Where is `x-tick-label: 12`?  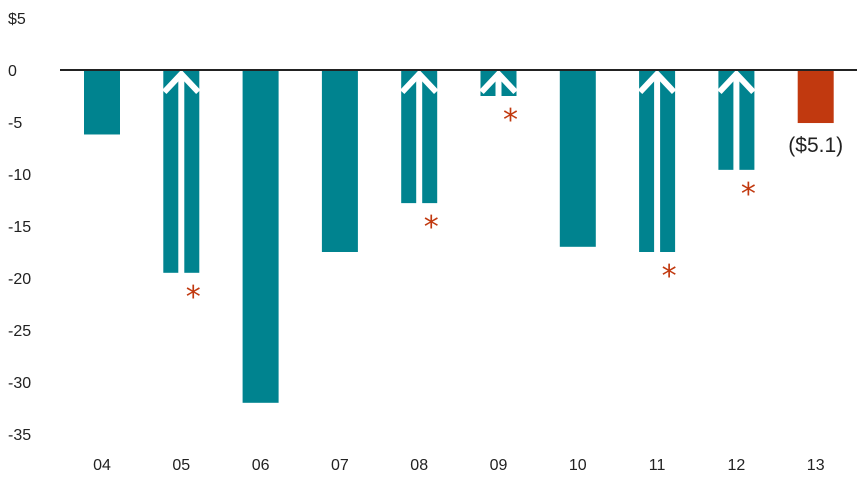 x-tick-label: 12 is located at coordinates (737, 465).